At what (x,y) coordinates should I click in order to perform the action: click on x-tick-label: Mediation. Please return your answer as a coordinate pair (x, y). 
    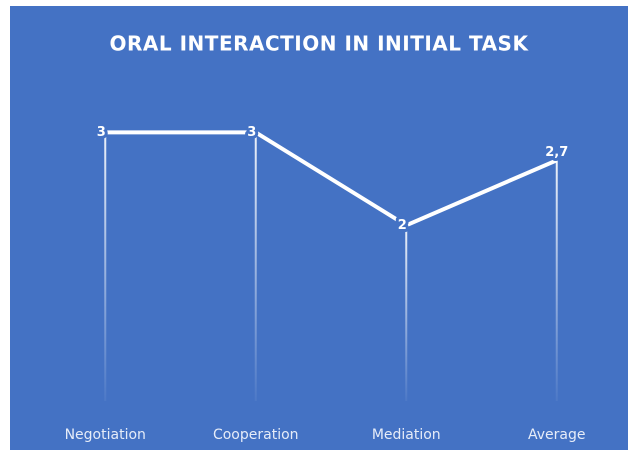
    Looking at the image, I should click on (406, 435).